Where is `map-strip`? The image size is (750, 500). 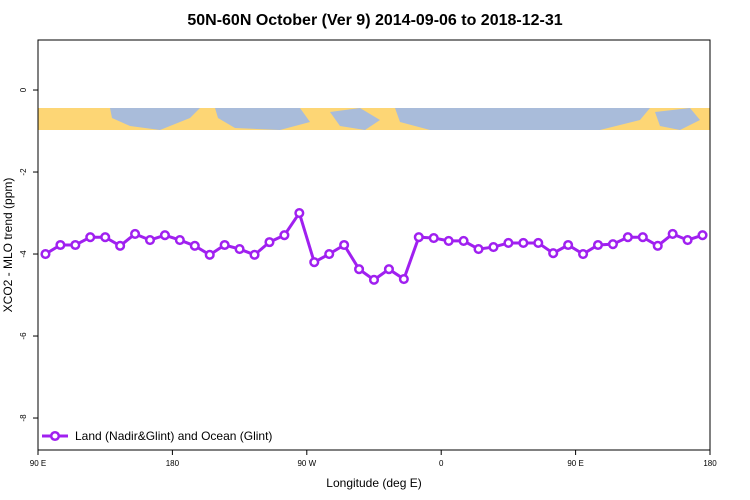
map-strip is located at coordinates (374, 119).